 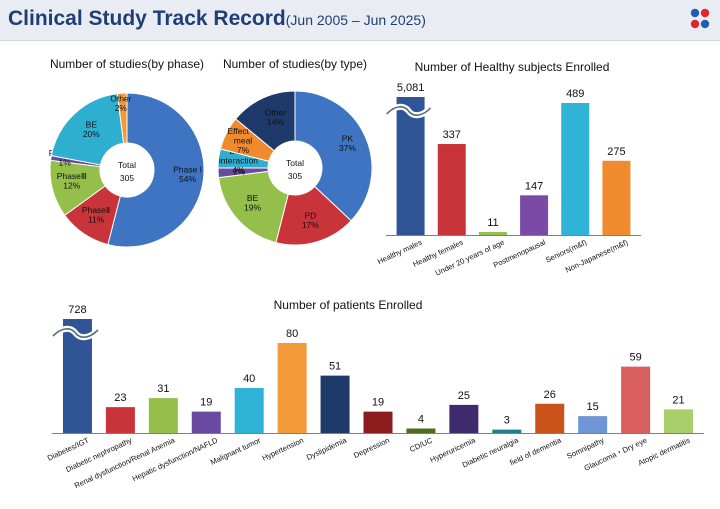 What do you see at coordinates (575, 169) in the screenshot?
I see `bar1-bar-seniors-m-f` at bounding box center [575, 169].